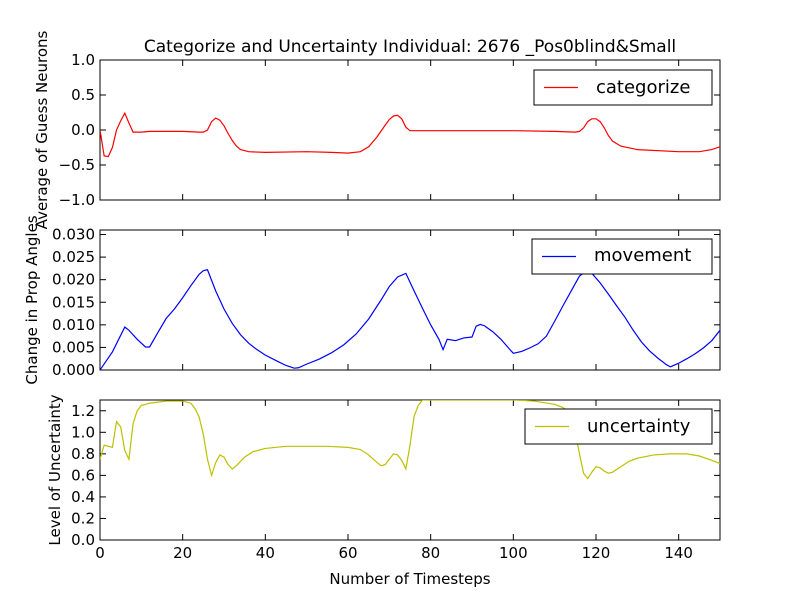  Describe the element at coordinates (83, 497) in the screenshot. I see `y-tick-label: 0.4` at that location.